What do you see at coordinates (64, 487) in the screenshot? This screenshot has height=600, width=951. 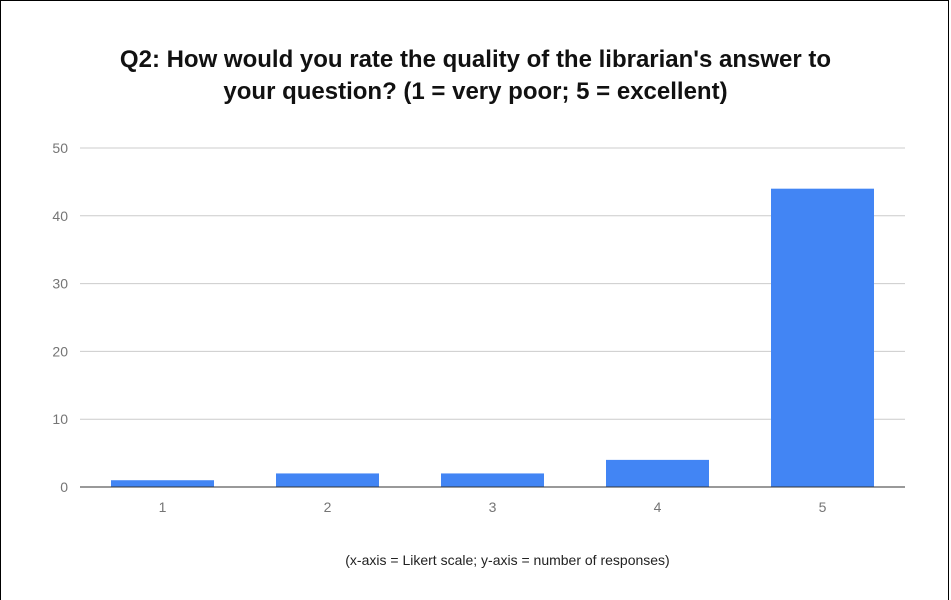 I see `y-tick-label: 0` at bounding box center [64, 487].